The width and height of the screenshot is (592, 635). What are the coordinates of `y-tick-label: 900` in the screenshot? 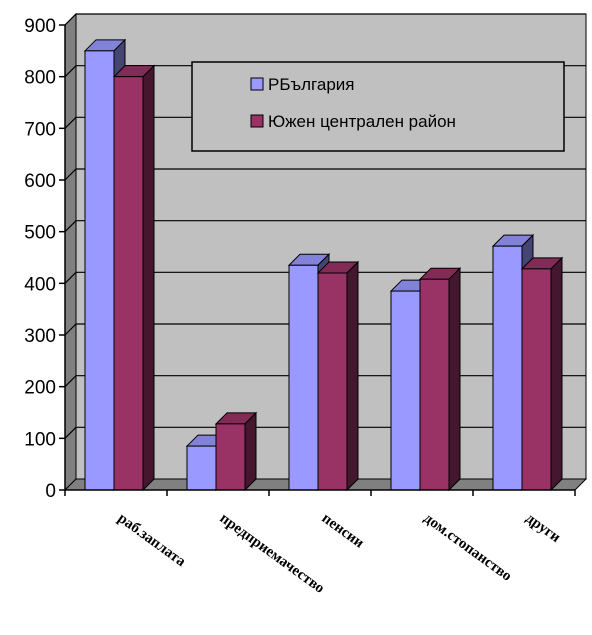 It's located at (40, 26).